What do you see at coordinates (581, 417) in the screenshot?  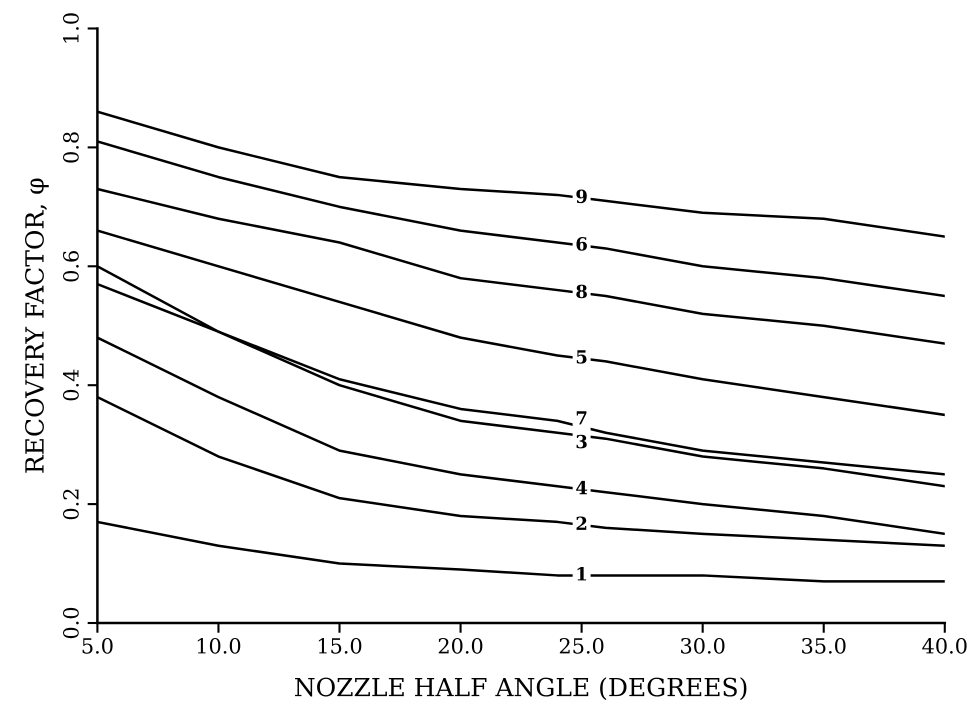 I see `series-label: 7` at bounding box center [581, 417].